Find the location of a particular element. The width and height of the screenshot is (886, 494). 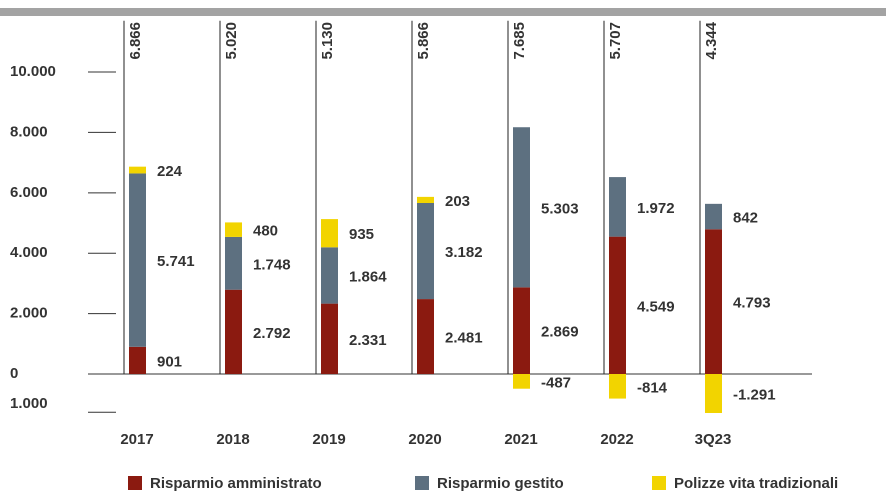

value-label: 935 is located at coordinates (361, 234).